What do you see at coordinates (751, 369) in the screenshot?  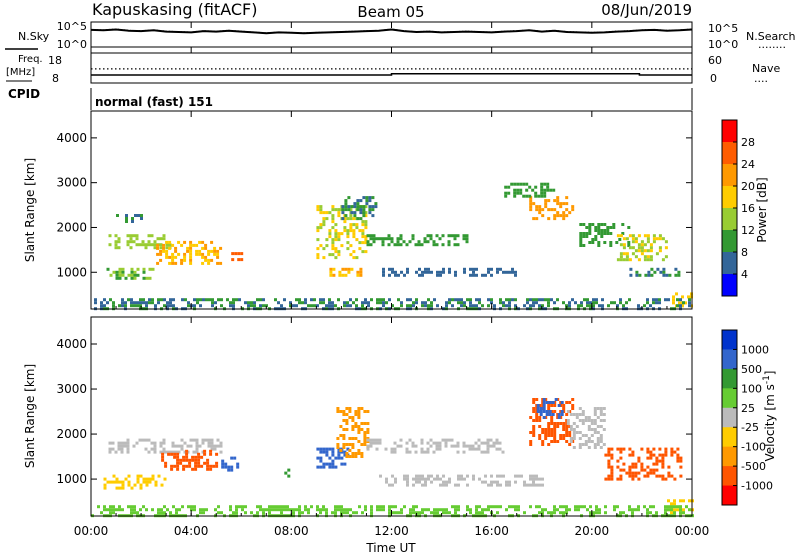 I see `colorbar-tick-label: 500` at bounding box center [751, 369].